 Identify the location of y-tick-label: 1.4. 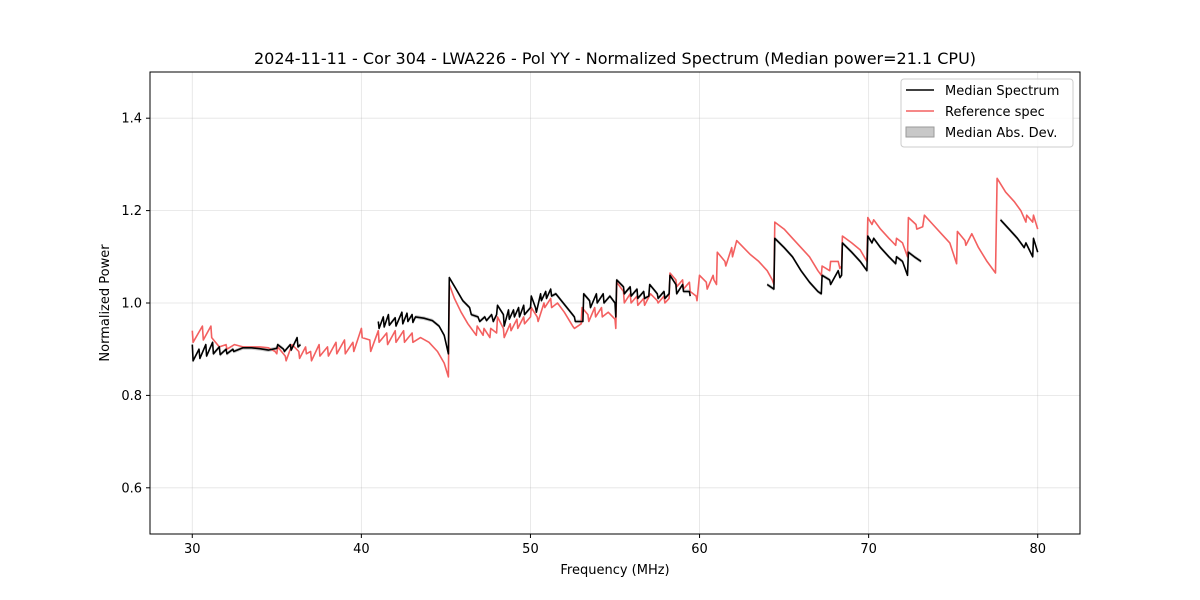
(131, 119).